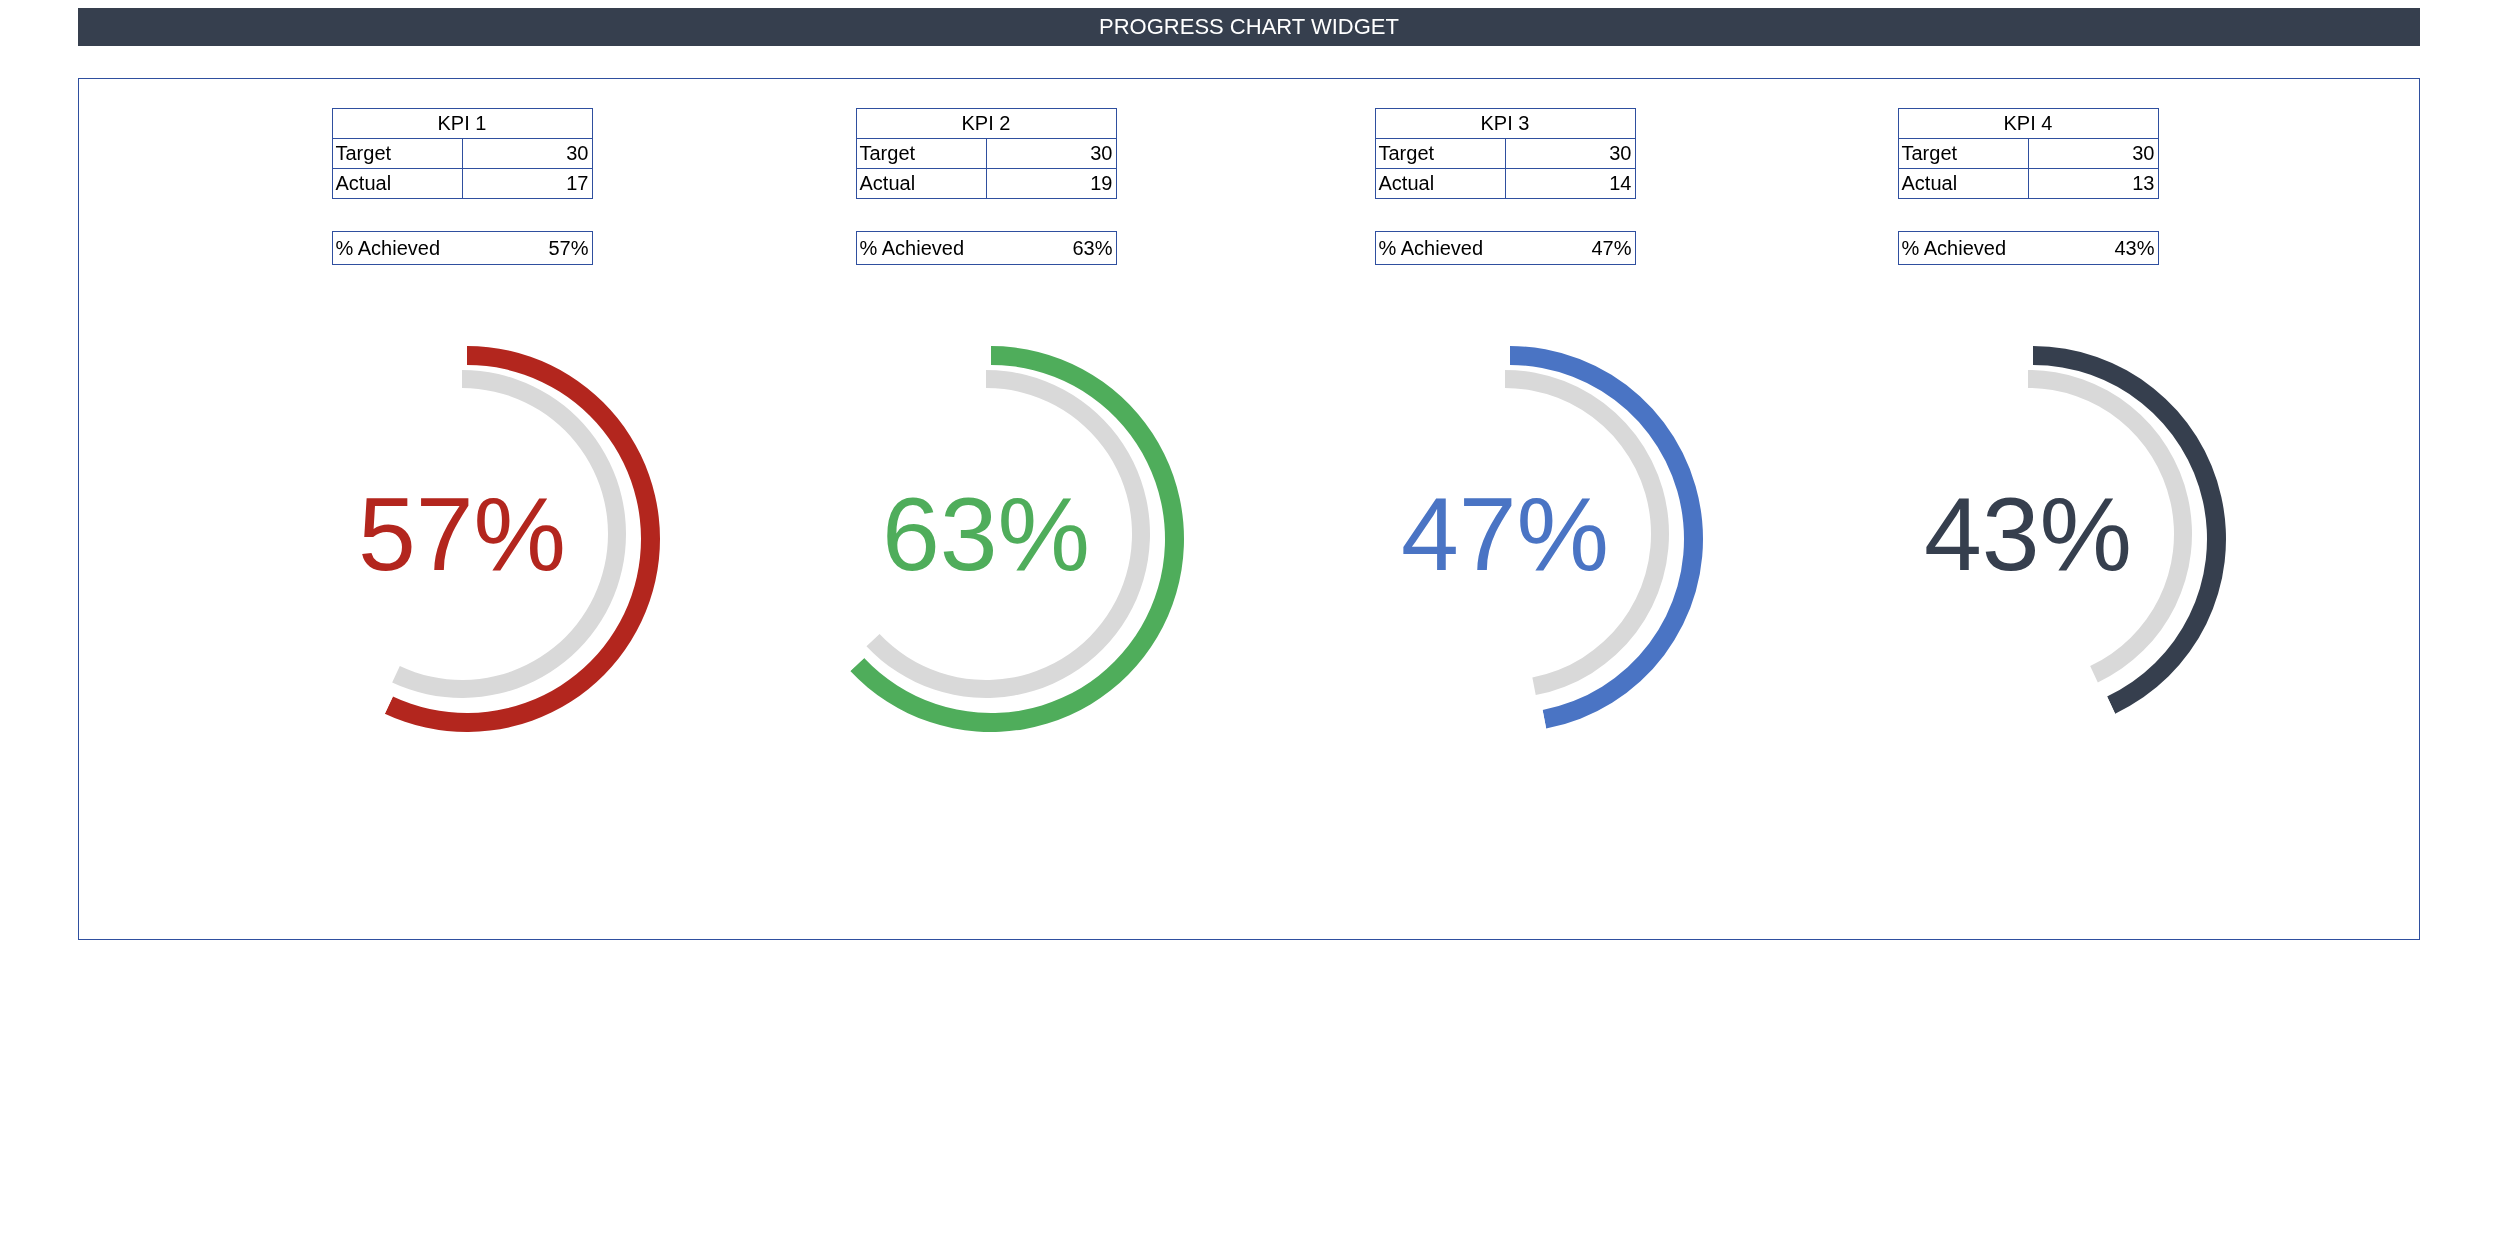  What do you see at coordinates (462, 123) in the screenshot?
I see `chart-title: KPI 1` at bounding box center [462, 123].